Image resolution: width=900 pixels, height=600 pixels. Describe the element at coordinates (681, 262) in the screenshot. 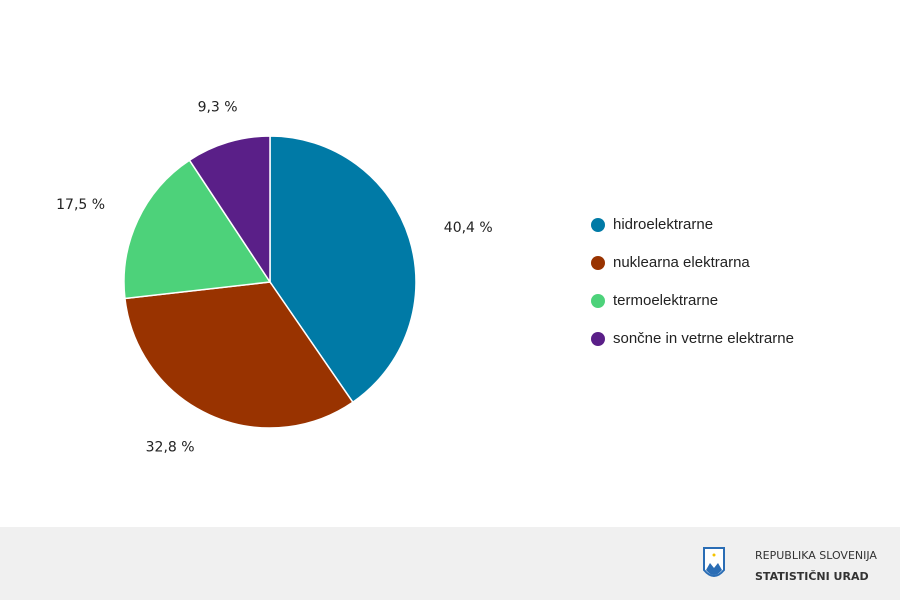

I see `legend-label: nuklearna elektrarna` at that location.